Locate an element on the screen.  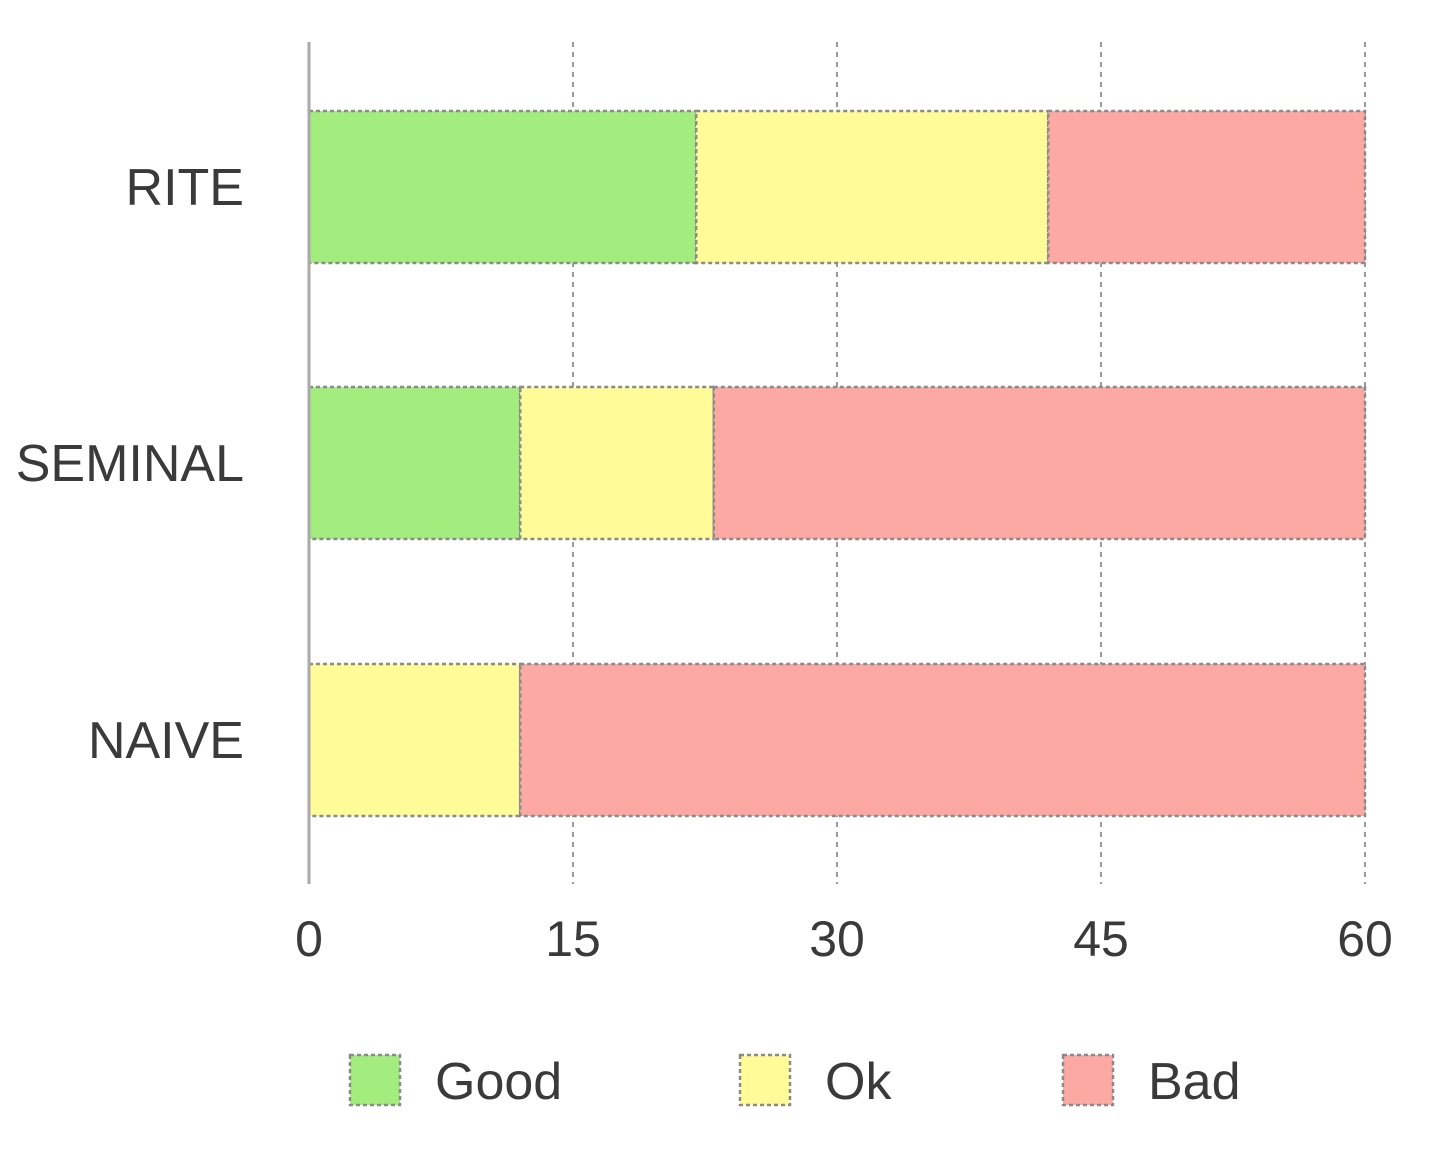
legend-swatch-good is located at coordinates (375, 1080).